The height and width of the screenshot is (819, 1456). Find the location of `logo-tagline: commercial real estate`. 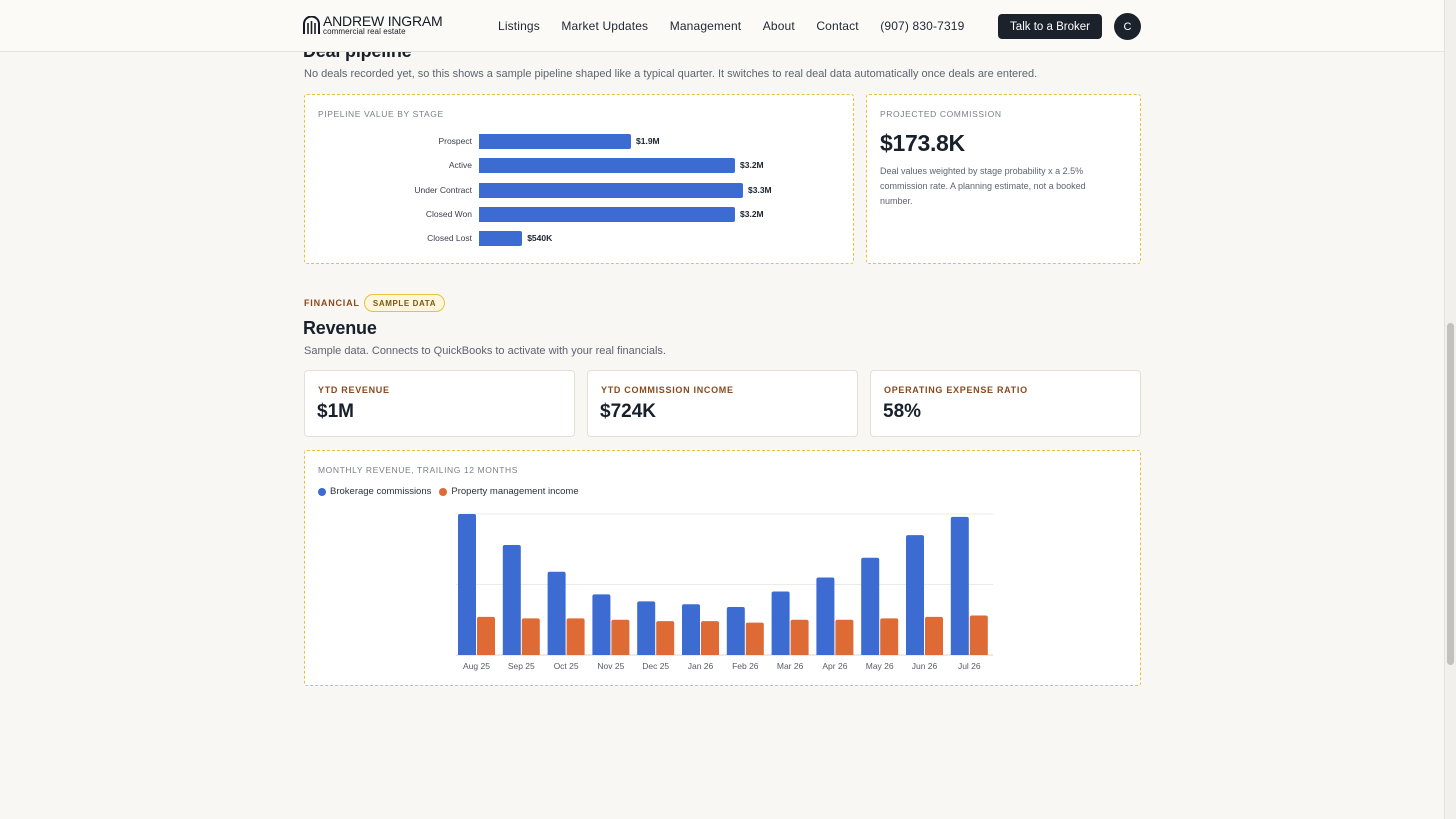

logo-tagline: commercial real estate is located at coordinates (364, 31).